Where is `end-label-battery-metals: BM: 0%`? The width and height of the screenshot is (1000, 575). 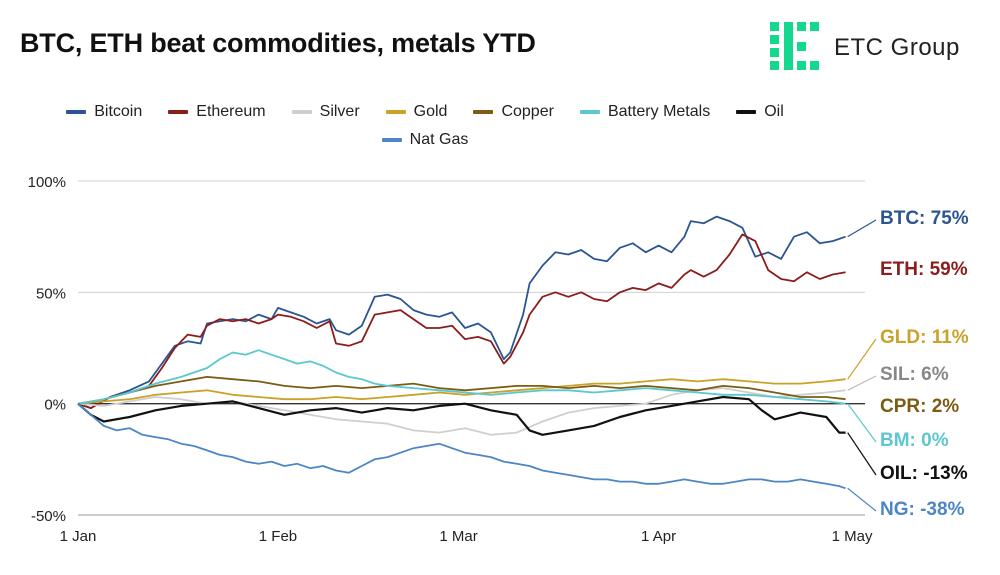 end-label-battery-metals: BM: 0% is located at coordinates (914, 440).